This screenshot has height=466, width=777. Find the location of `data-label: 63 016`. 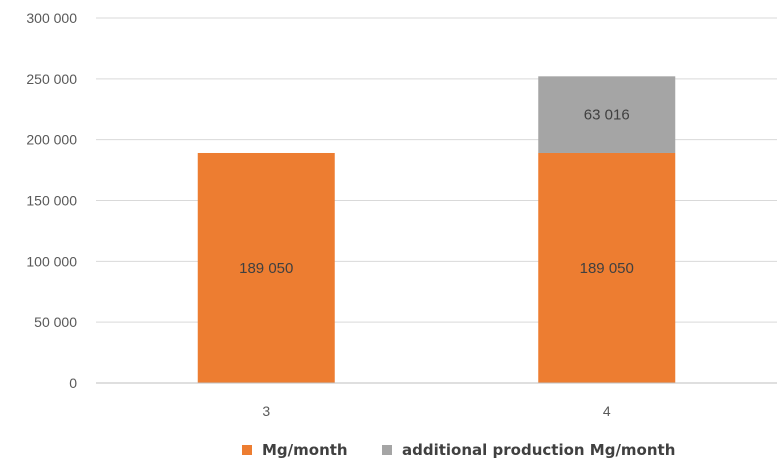

data-label: 63 016 is located at coordinates (607, 115).